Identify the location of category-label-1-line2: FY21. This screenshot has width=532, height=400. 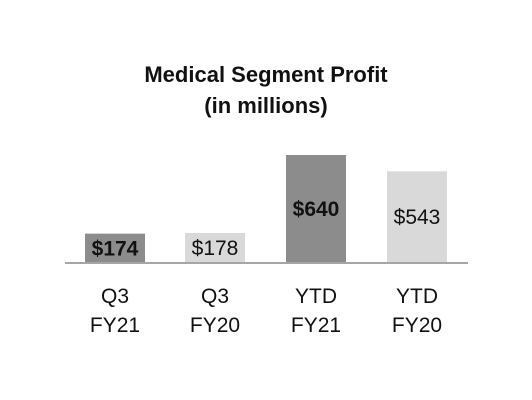
(115, 325).